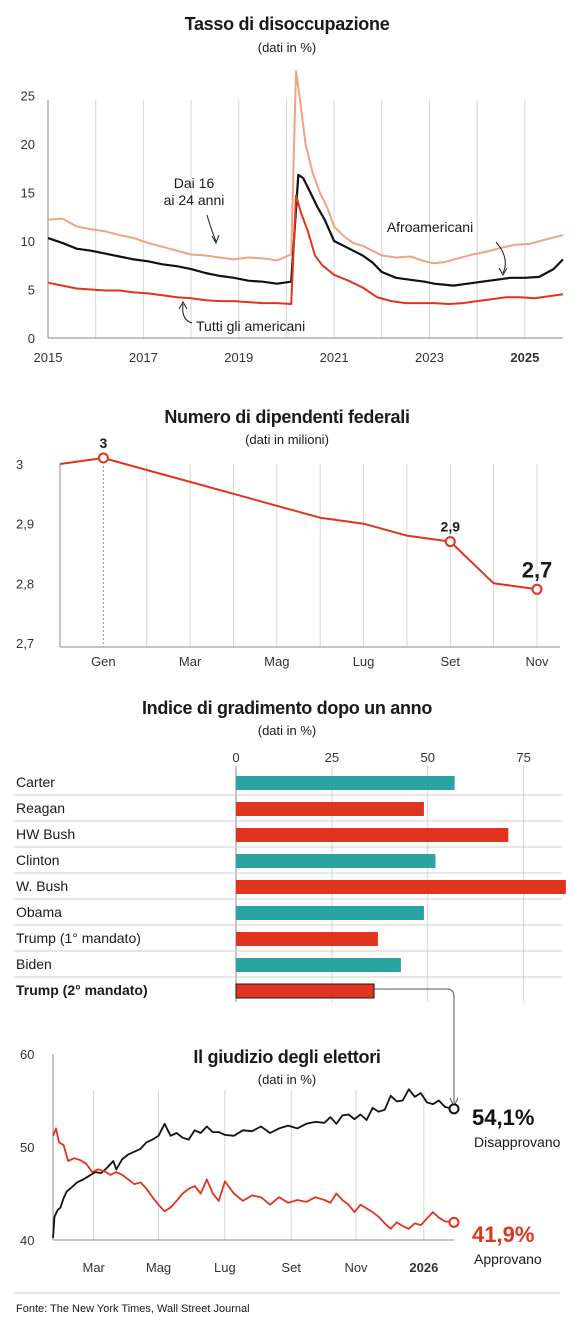  What do you see at coordinates (187, 313) in the screenshot?
I see `annotation-all-pointer` at bounding box center [187, 313].